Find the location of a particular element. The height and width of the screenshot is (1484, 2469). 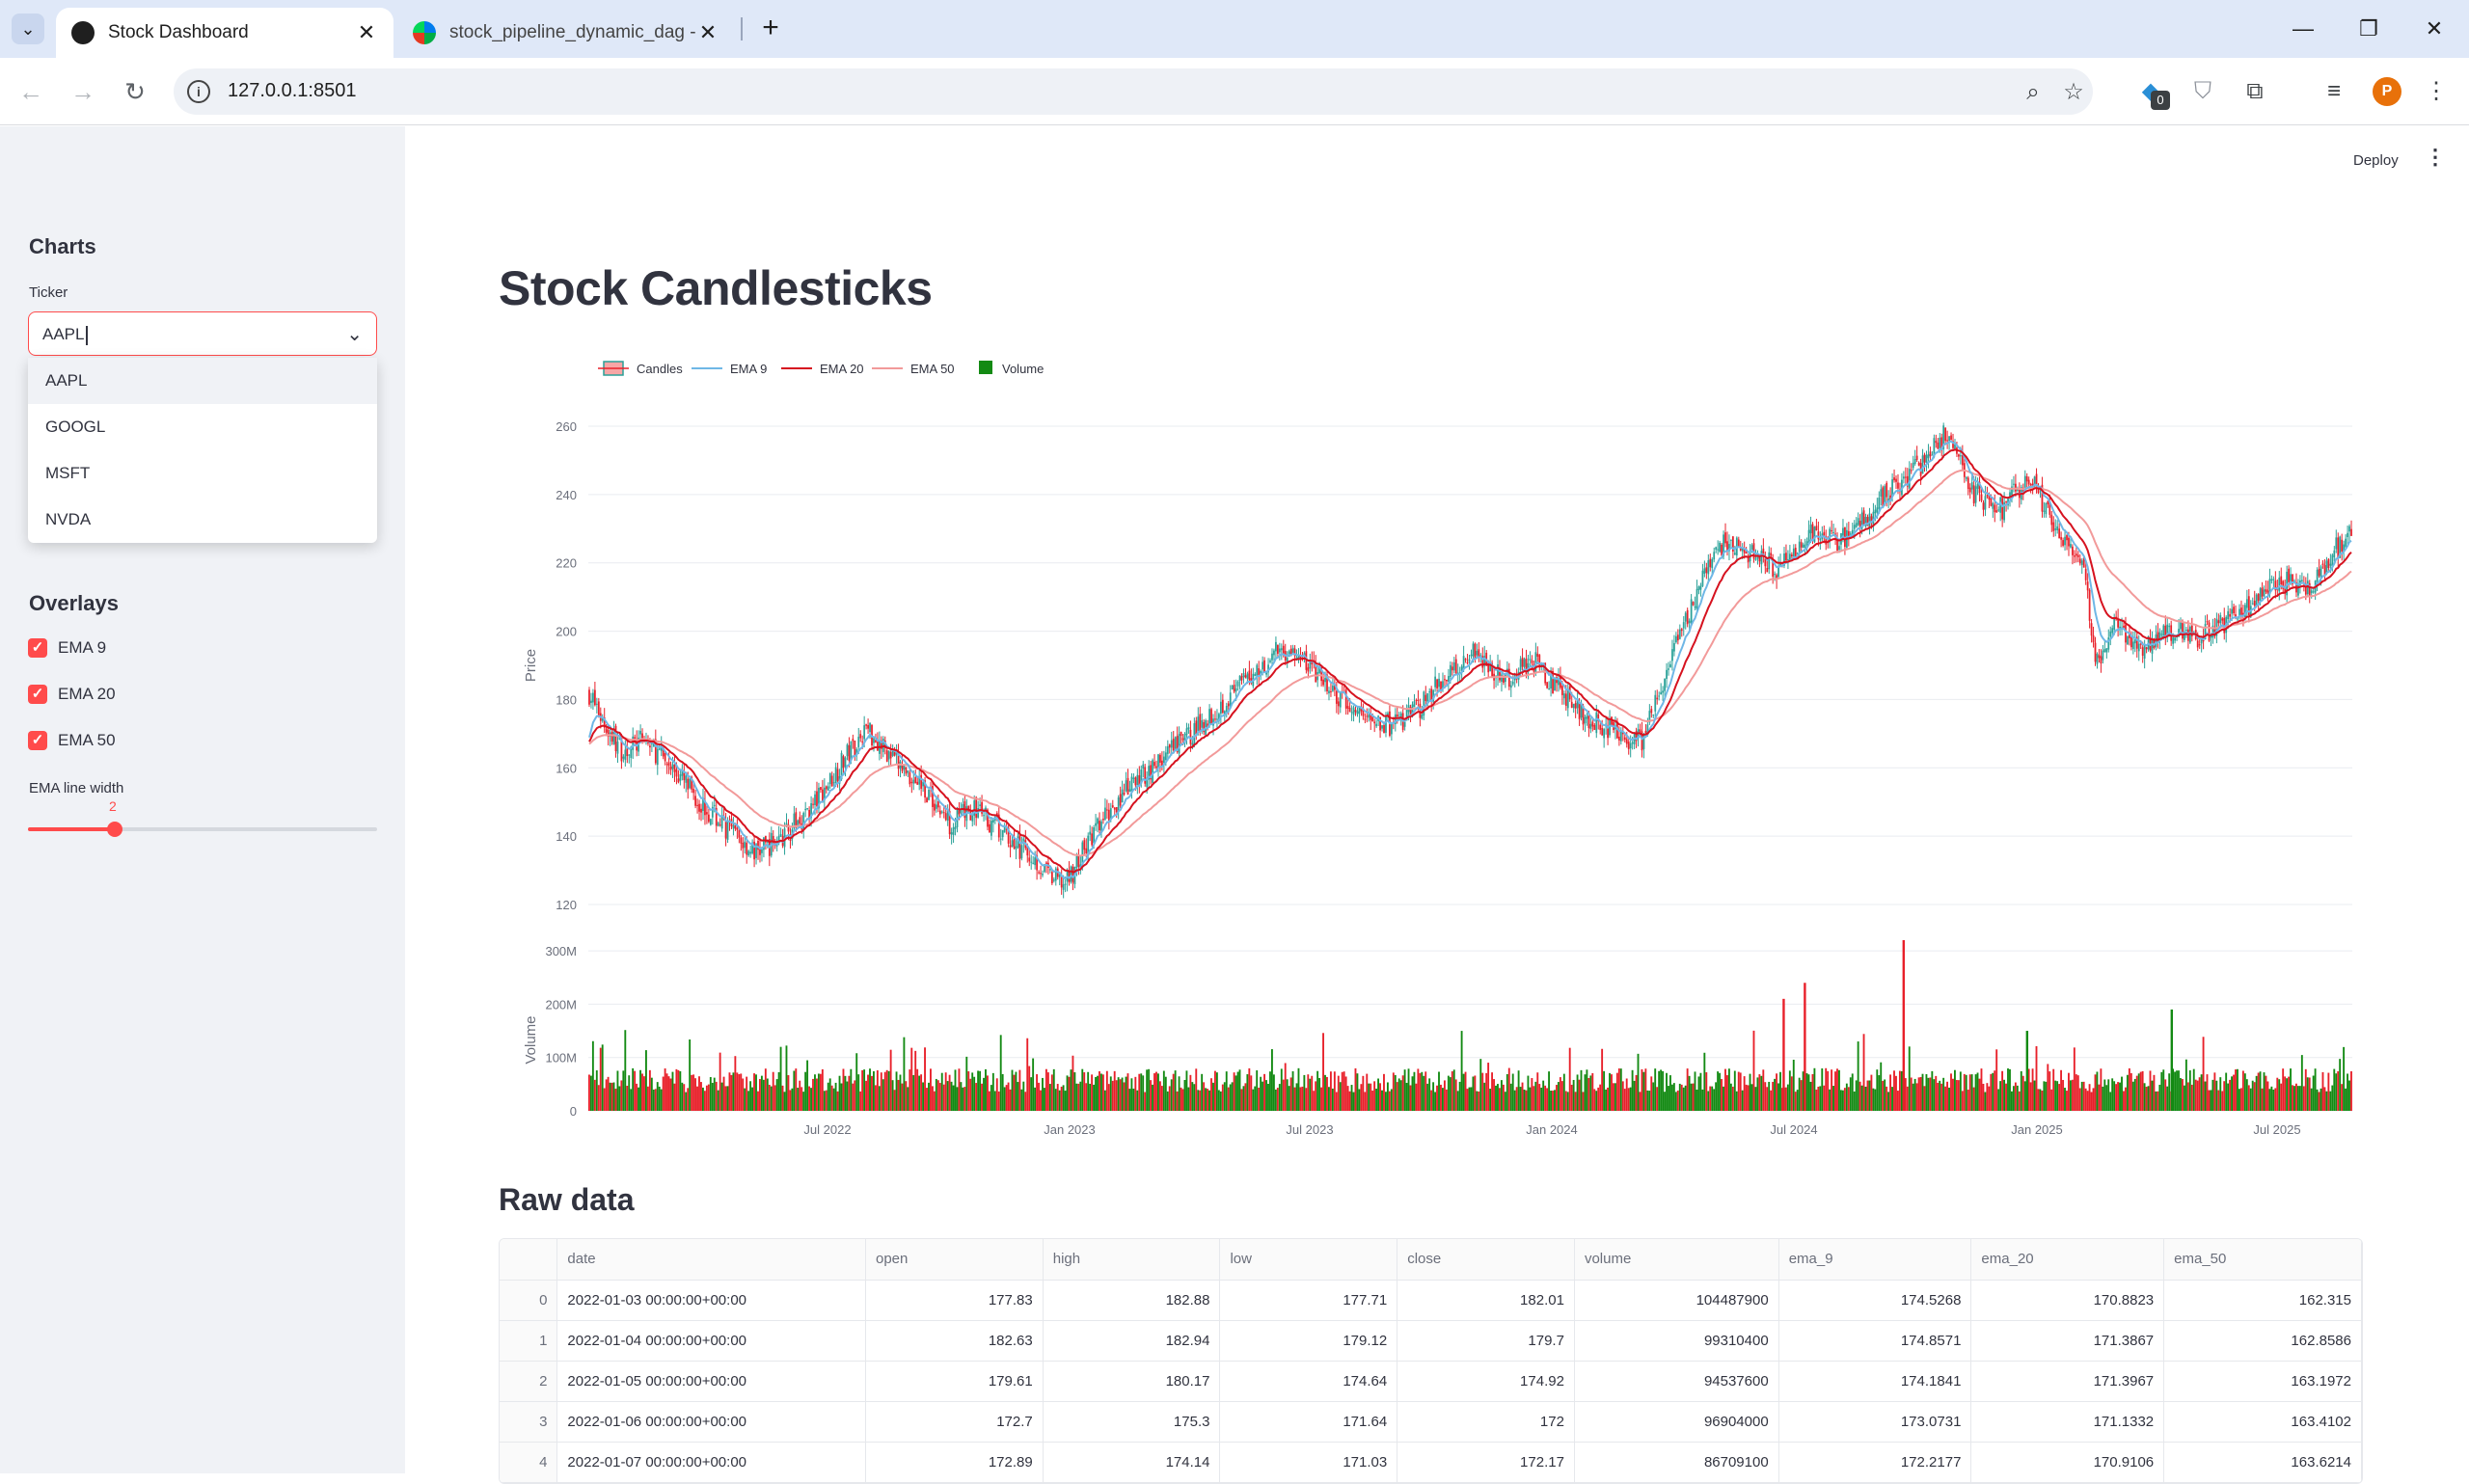

table-cell-ema_20: 171.3867 is located at coordinates (2067, 1341).